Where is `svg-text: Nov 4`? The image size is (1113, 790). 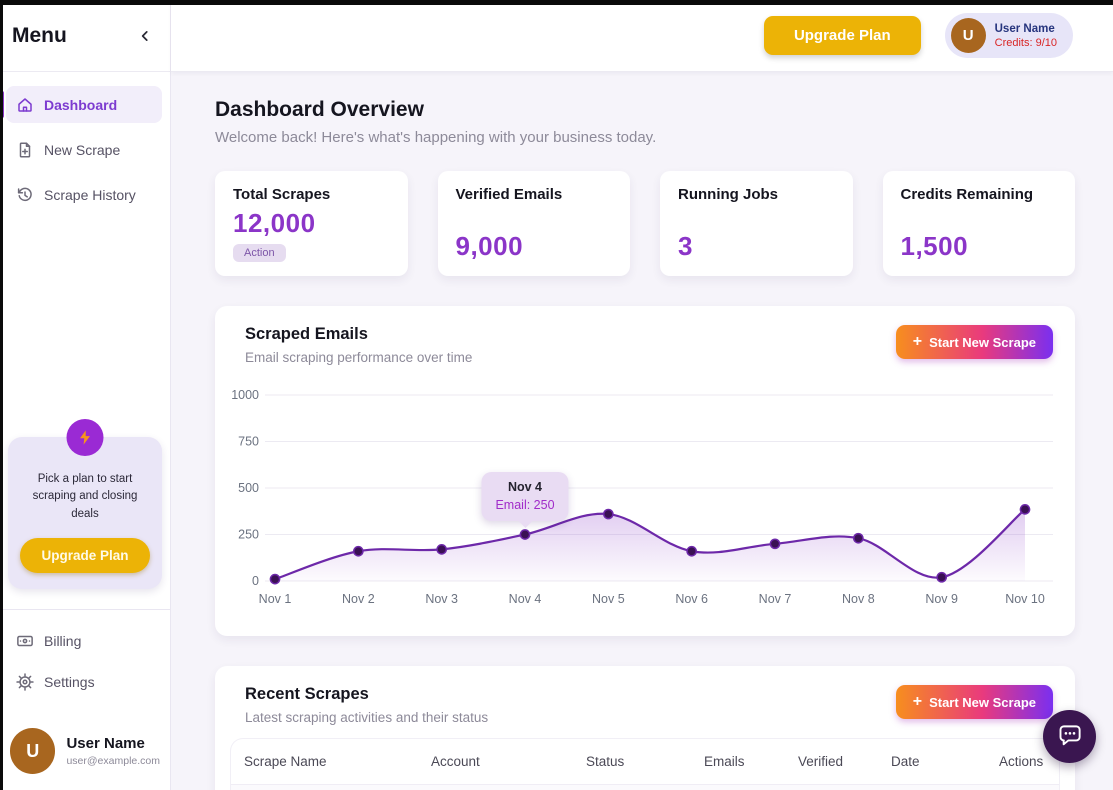 svg-text: Nov 4 is located at coordinates (525, 599).